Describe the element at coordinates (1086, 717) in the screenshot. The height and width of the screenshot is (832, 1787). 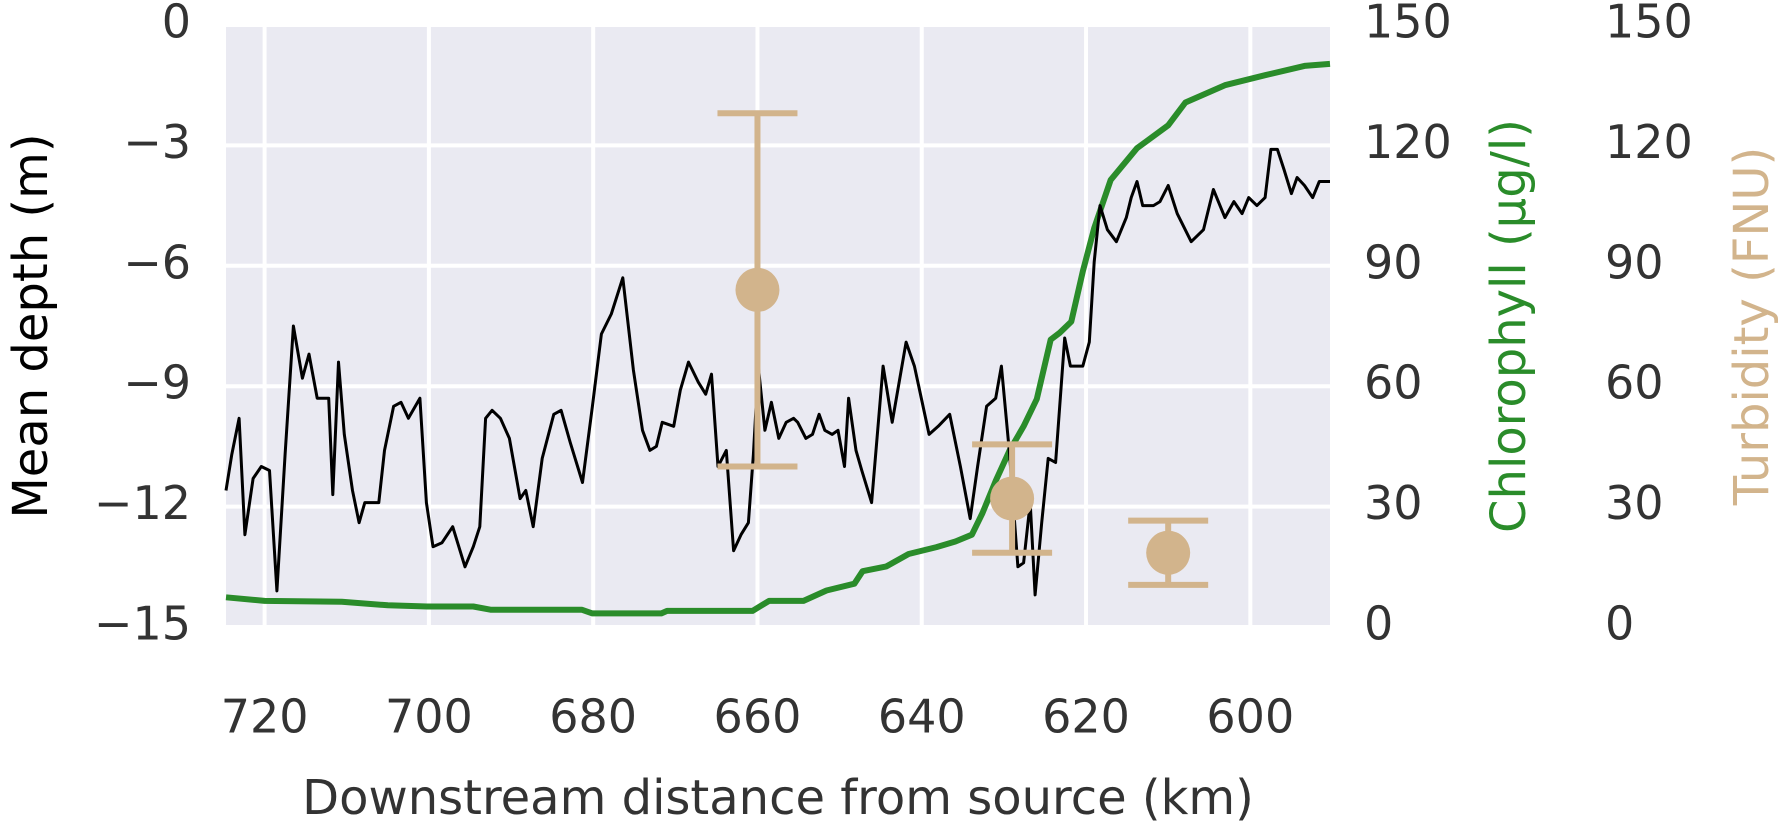
I see `x-tick-label: 620` at that location.